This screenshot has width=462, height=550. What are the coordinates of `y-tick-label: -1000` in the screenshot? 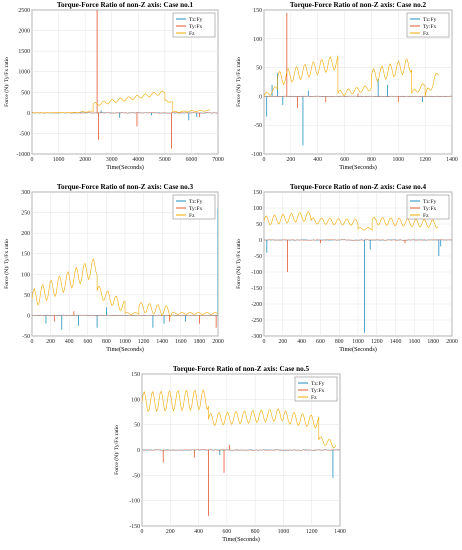 It's located at (23, 155).